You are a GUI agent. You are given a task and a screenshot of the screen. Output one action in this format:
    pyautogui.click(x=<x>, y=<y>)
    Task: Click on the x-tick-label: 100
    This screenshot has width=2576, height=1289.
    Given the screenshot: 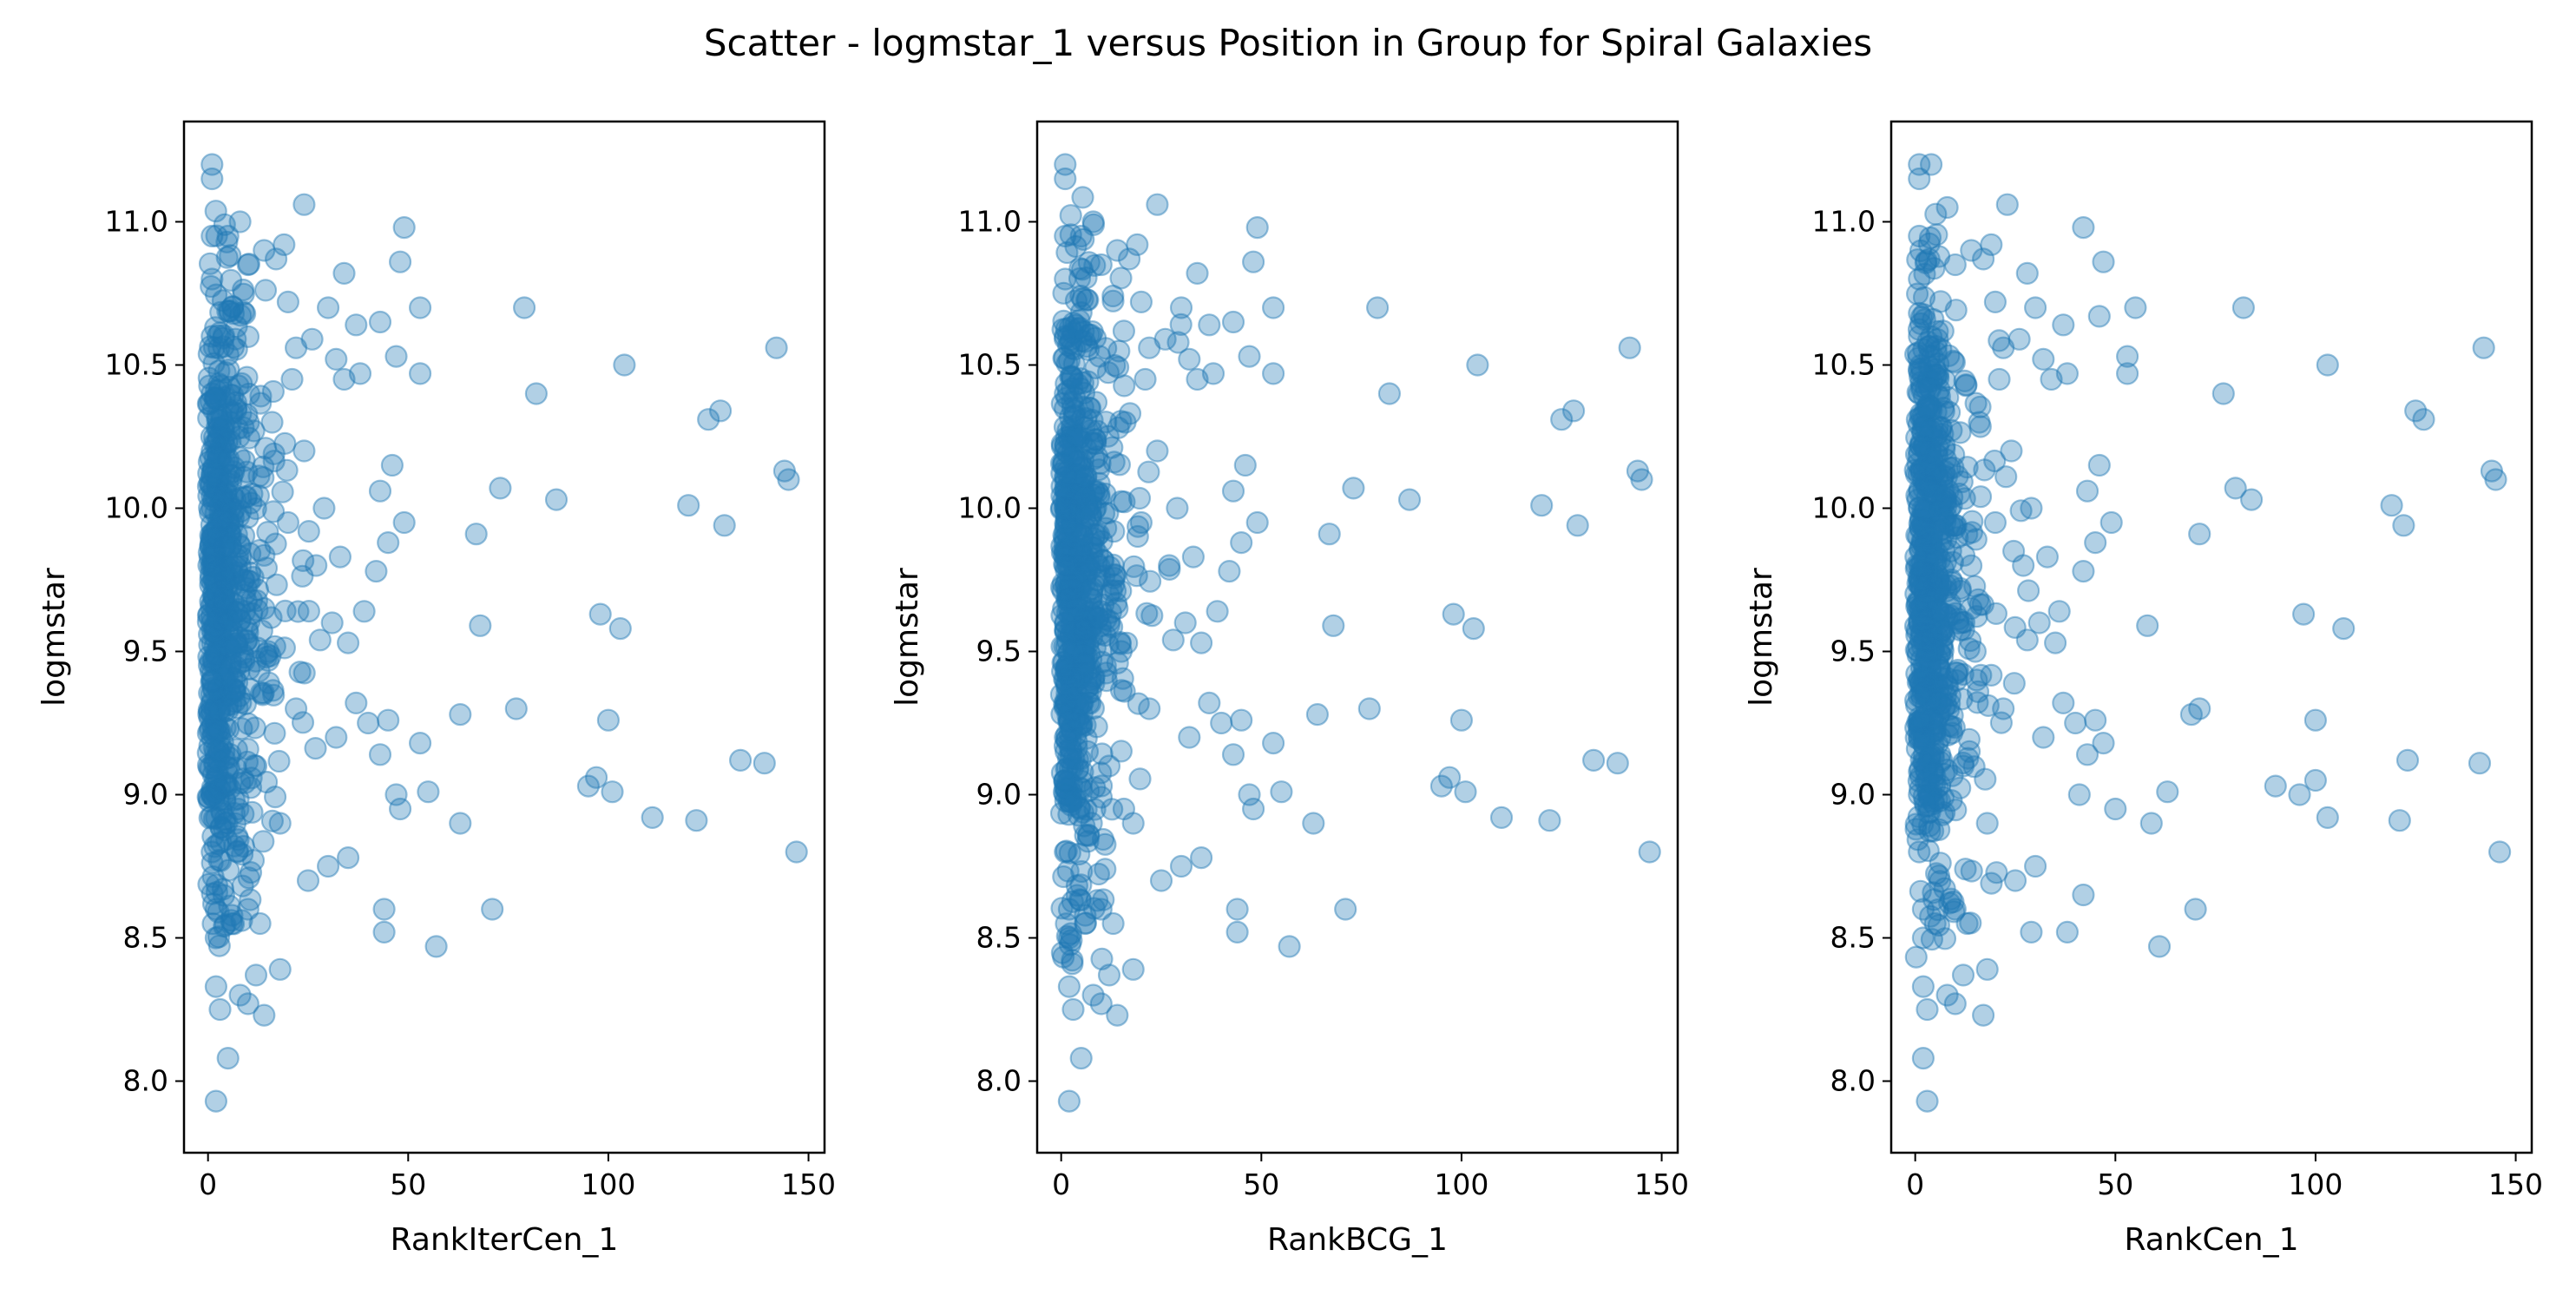 What is the action you would take?
    pyautogui.click(x=1461, y=1184)
    